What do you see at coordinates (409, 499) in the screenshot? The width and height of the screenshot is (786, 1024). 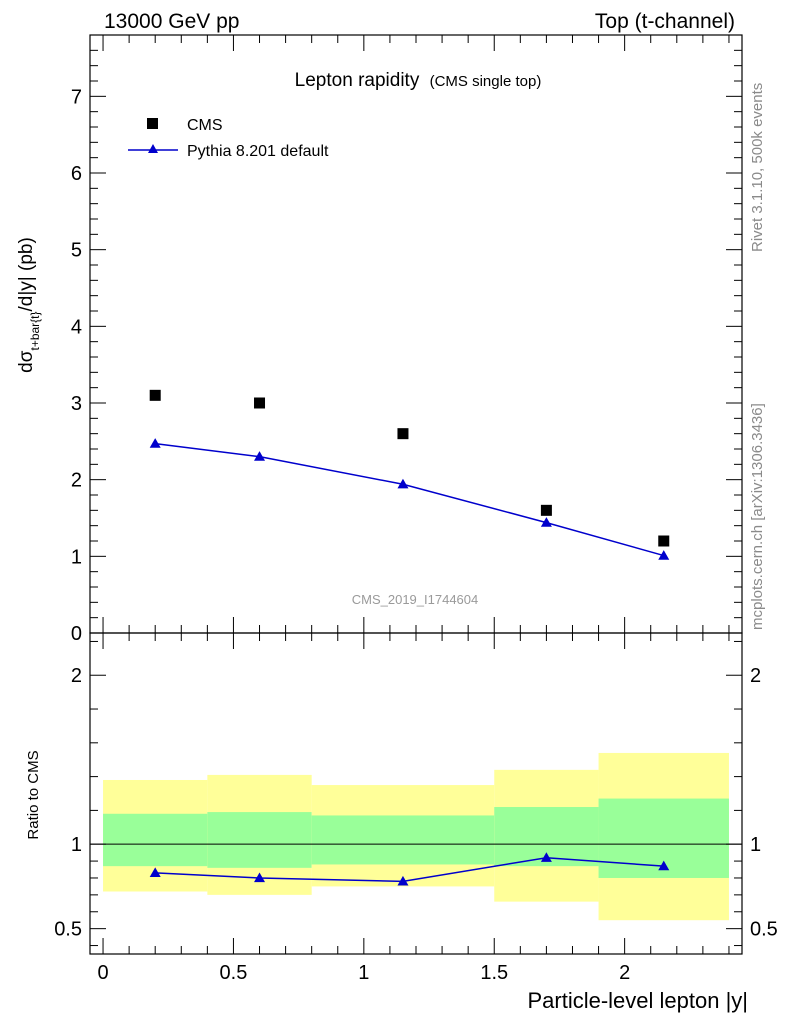 I see `pythia-main-line` at bounding box center [409, 499].